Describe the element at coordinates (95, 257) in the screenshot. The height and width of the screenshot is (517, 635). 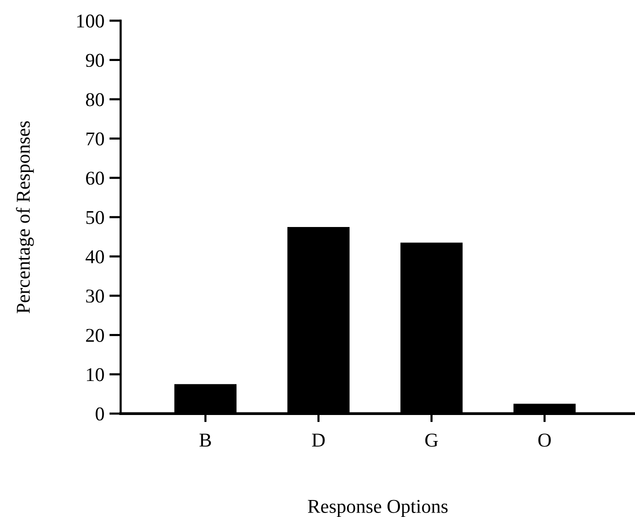
I see `y-tick-label: 40` at that location.